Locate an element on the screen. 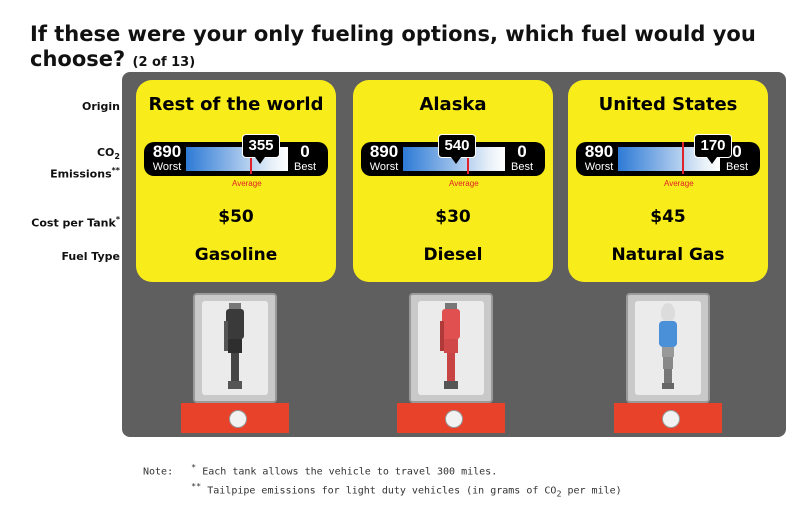 The width and height of the screenshot is (804, 510). cost-label-text: Cost per Tank is located at coordinates (73, 223).